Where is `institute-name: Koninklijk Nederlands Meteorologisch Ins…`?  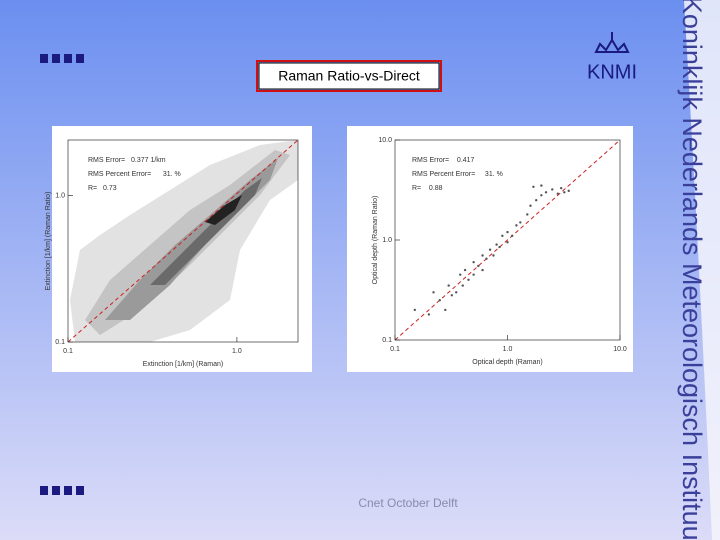 institute-name: Koninklijk Nederlands Meteorologisch Ins… is located at coordinates (692, 270).